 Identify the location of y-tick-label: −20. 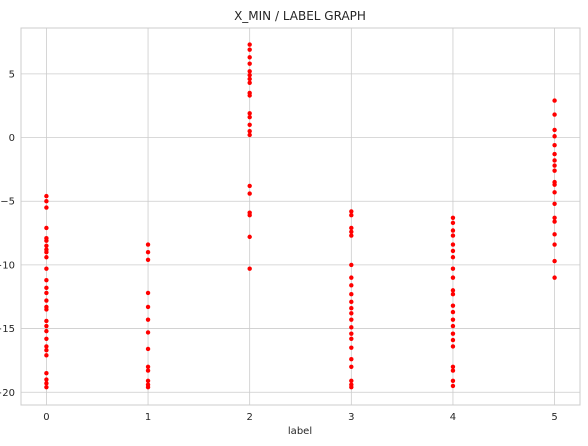
(7, 393).